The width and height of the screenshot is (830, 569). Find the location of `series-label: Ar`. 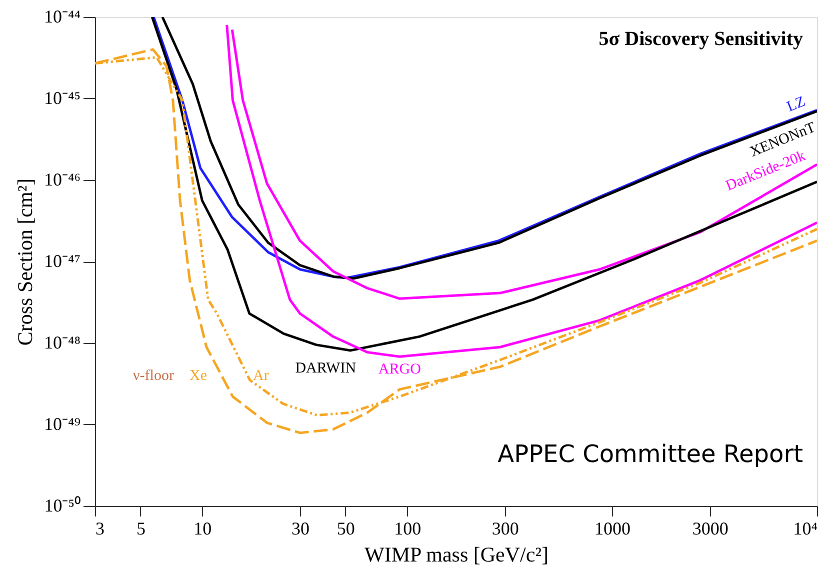

series-label: Ar is located at coordinates (261, 376).